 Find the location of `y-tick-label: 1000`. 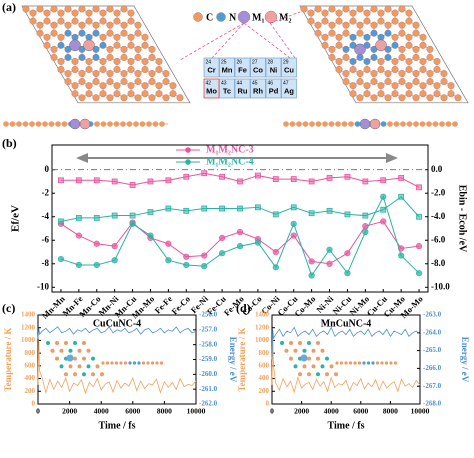

y-tick-label: 1000 is located at coordinates (28, 340).